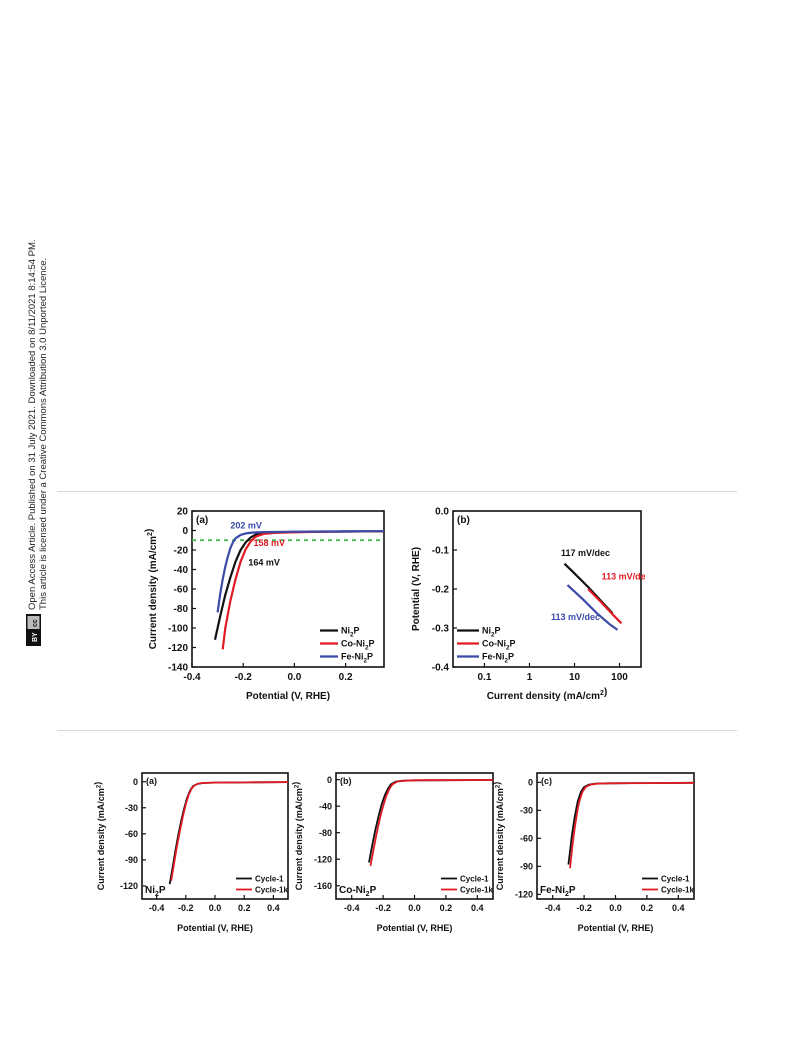 The image size is (793, 1039). What do you see at coordinates (547, 694) in the screenshot?
I see `x-axis-label: Current density (mA/cm2)` at bounding box center [547, 694].